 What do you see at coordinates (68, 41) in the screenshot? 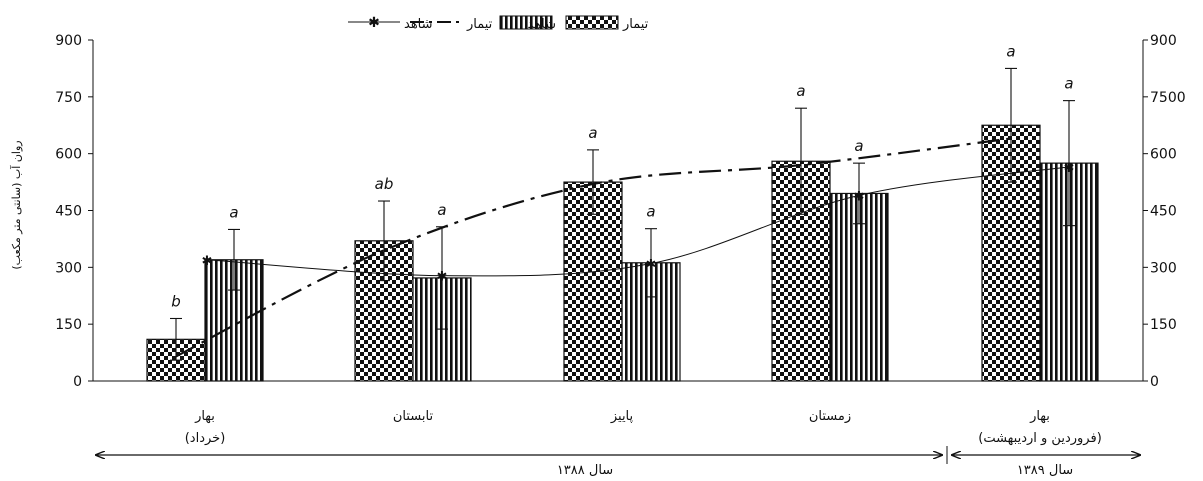
I see `y-tick-left-label: 900` at bounding box center [68, 41].